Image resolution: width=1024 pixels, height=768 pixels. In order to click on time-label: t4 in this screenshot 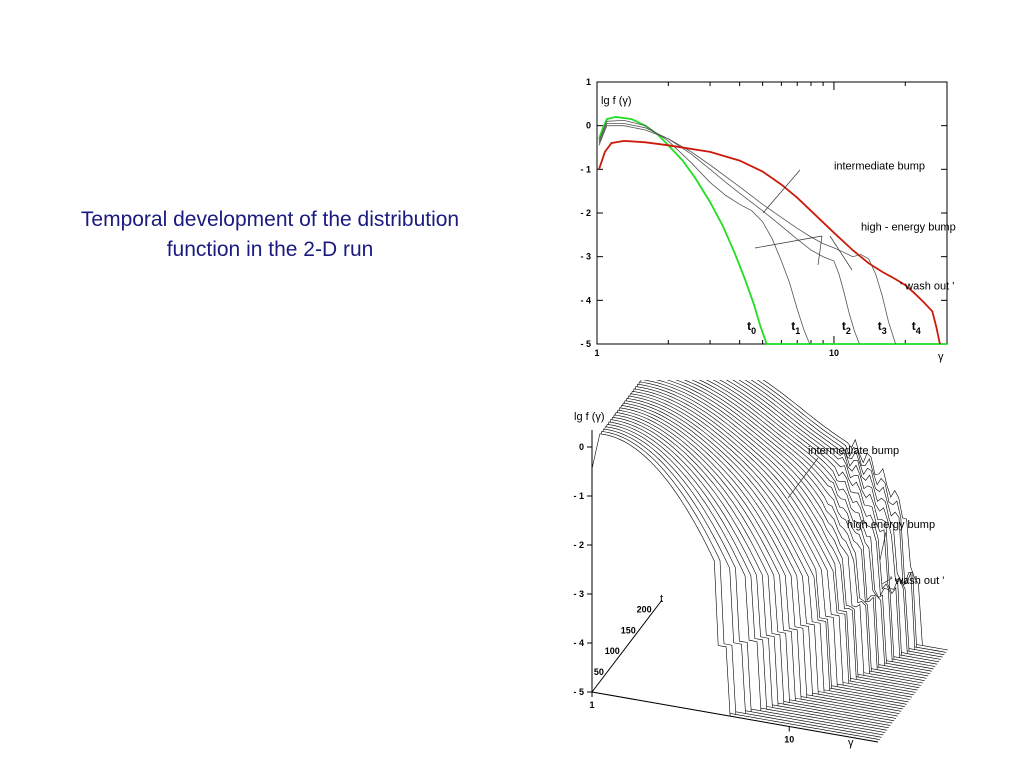, I will do `click(916, 327)`.